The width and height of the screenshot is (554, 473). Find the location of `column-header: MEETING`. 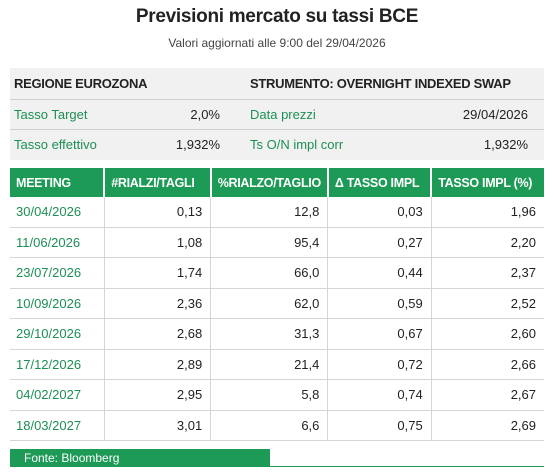

column-header: MEETING is located at coordinates (58, 182).